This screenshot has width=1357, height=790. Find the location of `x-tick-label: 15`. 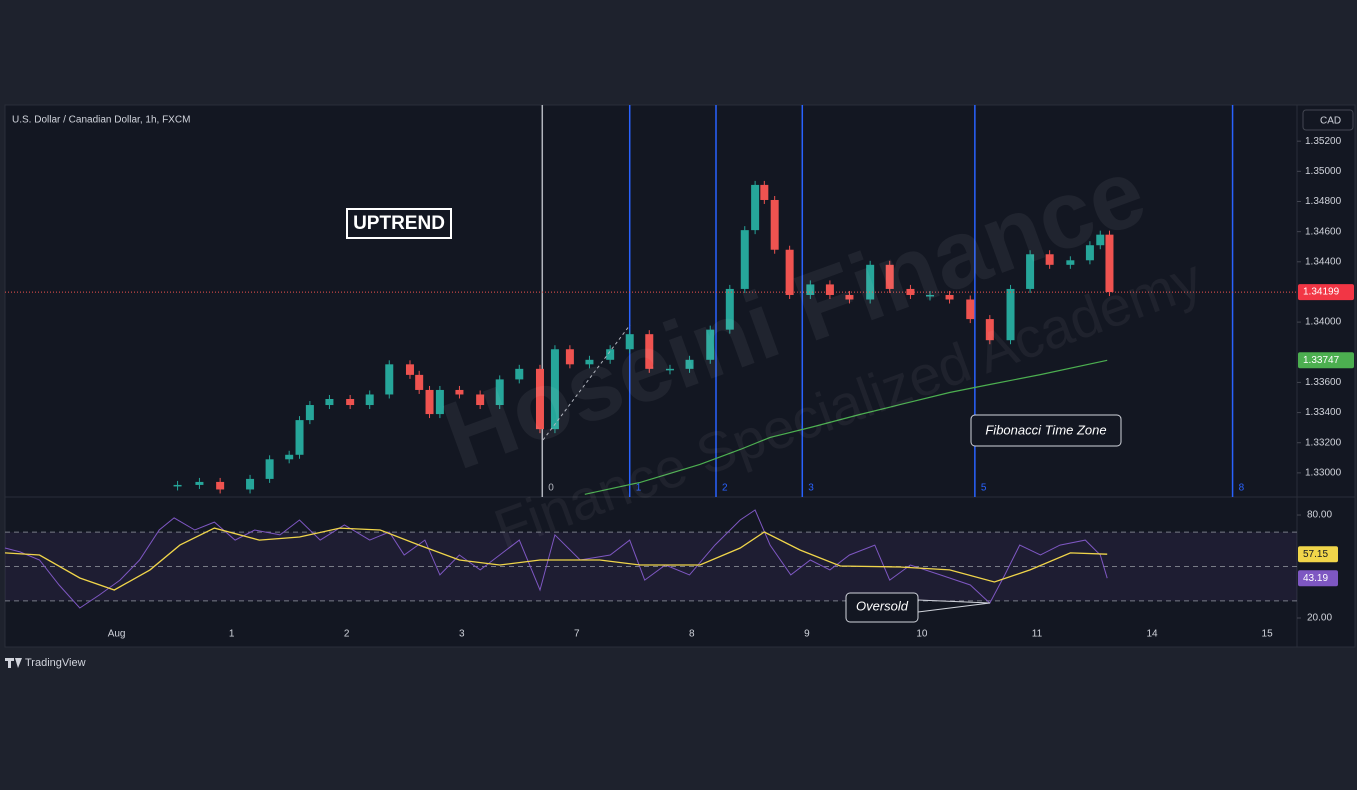

x-tick-label: 15 is located at coordinates (1268, 634).